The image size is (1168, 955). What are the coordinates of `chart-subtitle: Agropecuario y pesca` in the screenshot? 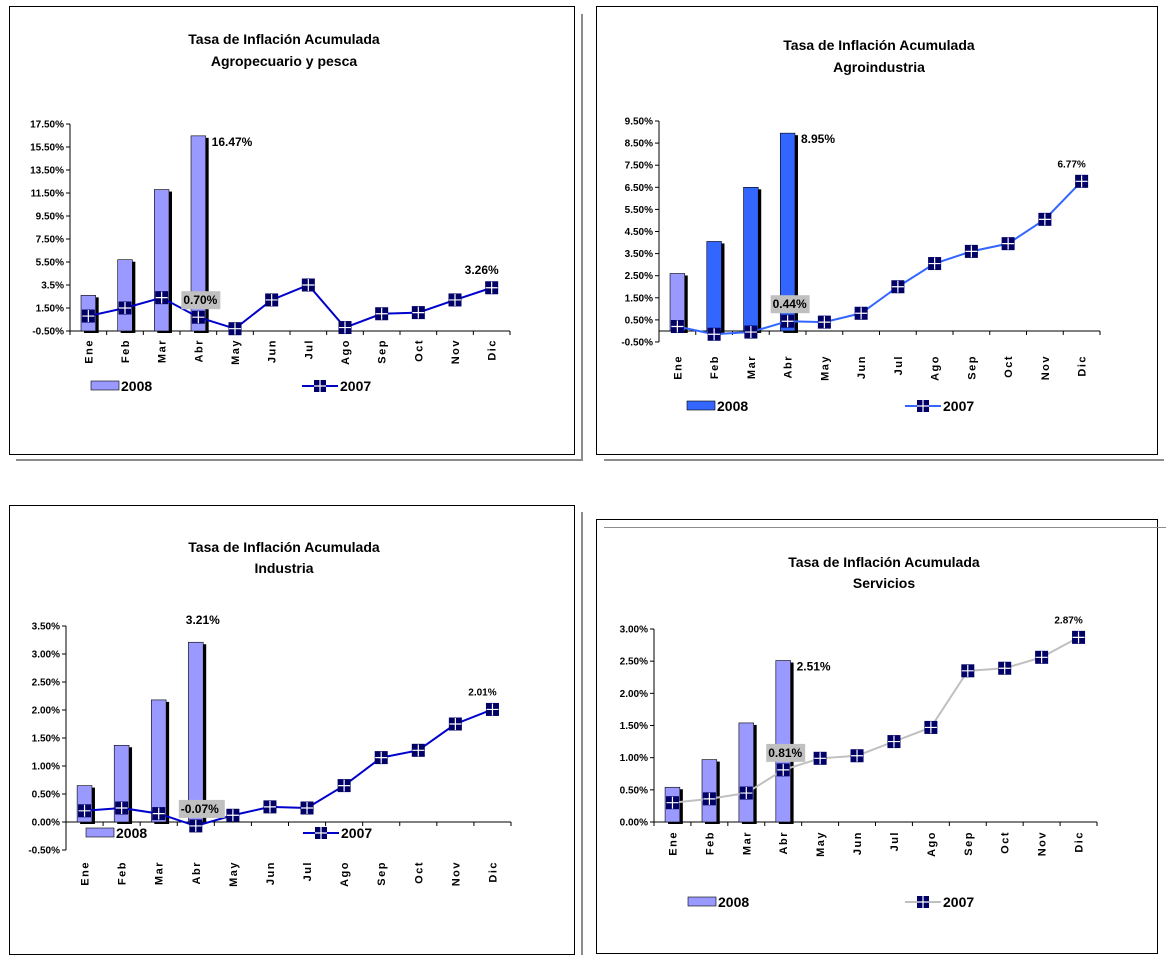 It's located at (284, 61).